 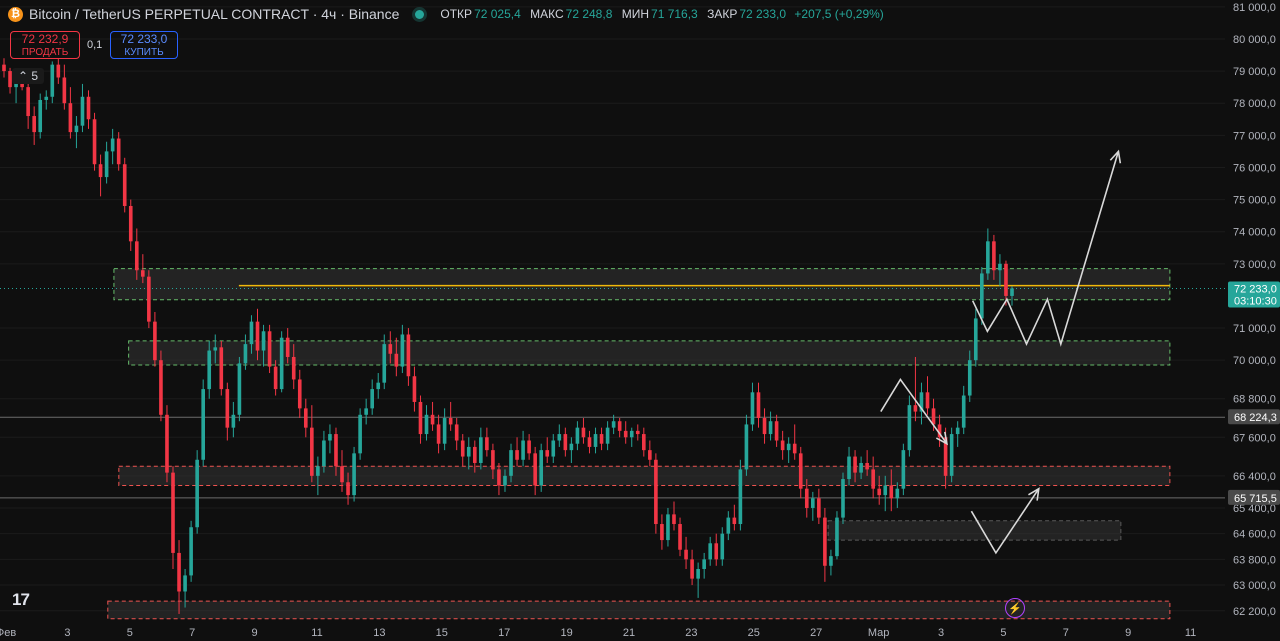 I want to click on sell-price: 72 232,9, so click(x=45, y=39).